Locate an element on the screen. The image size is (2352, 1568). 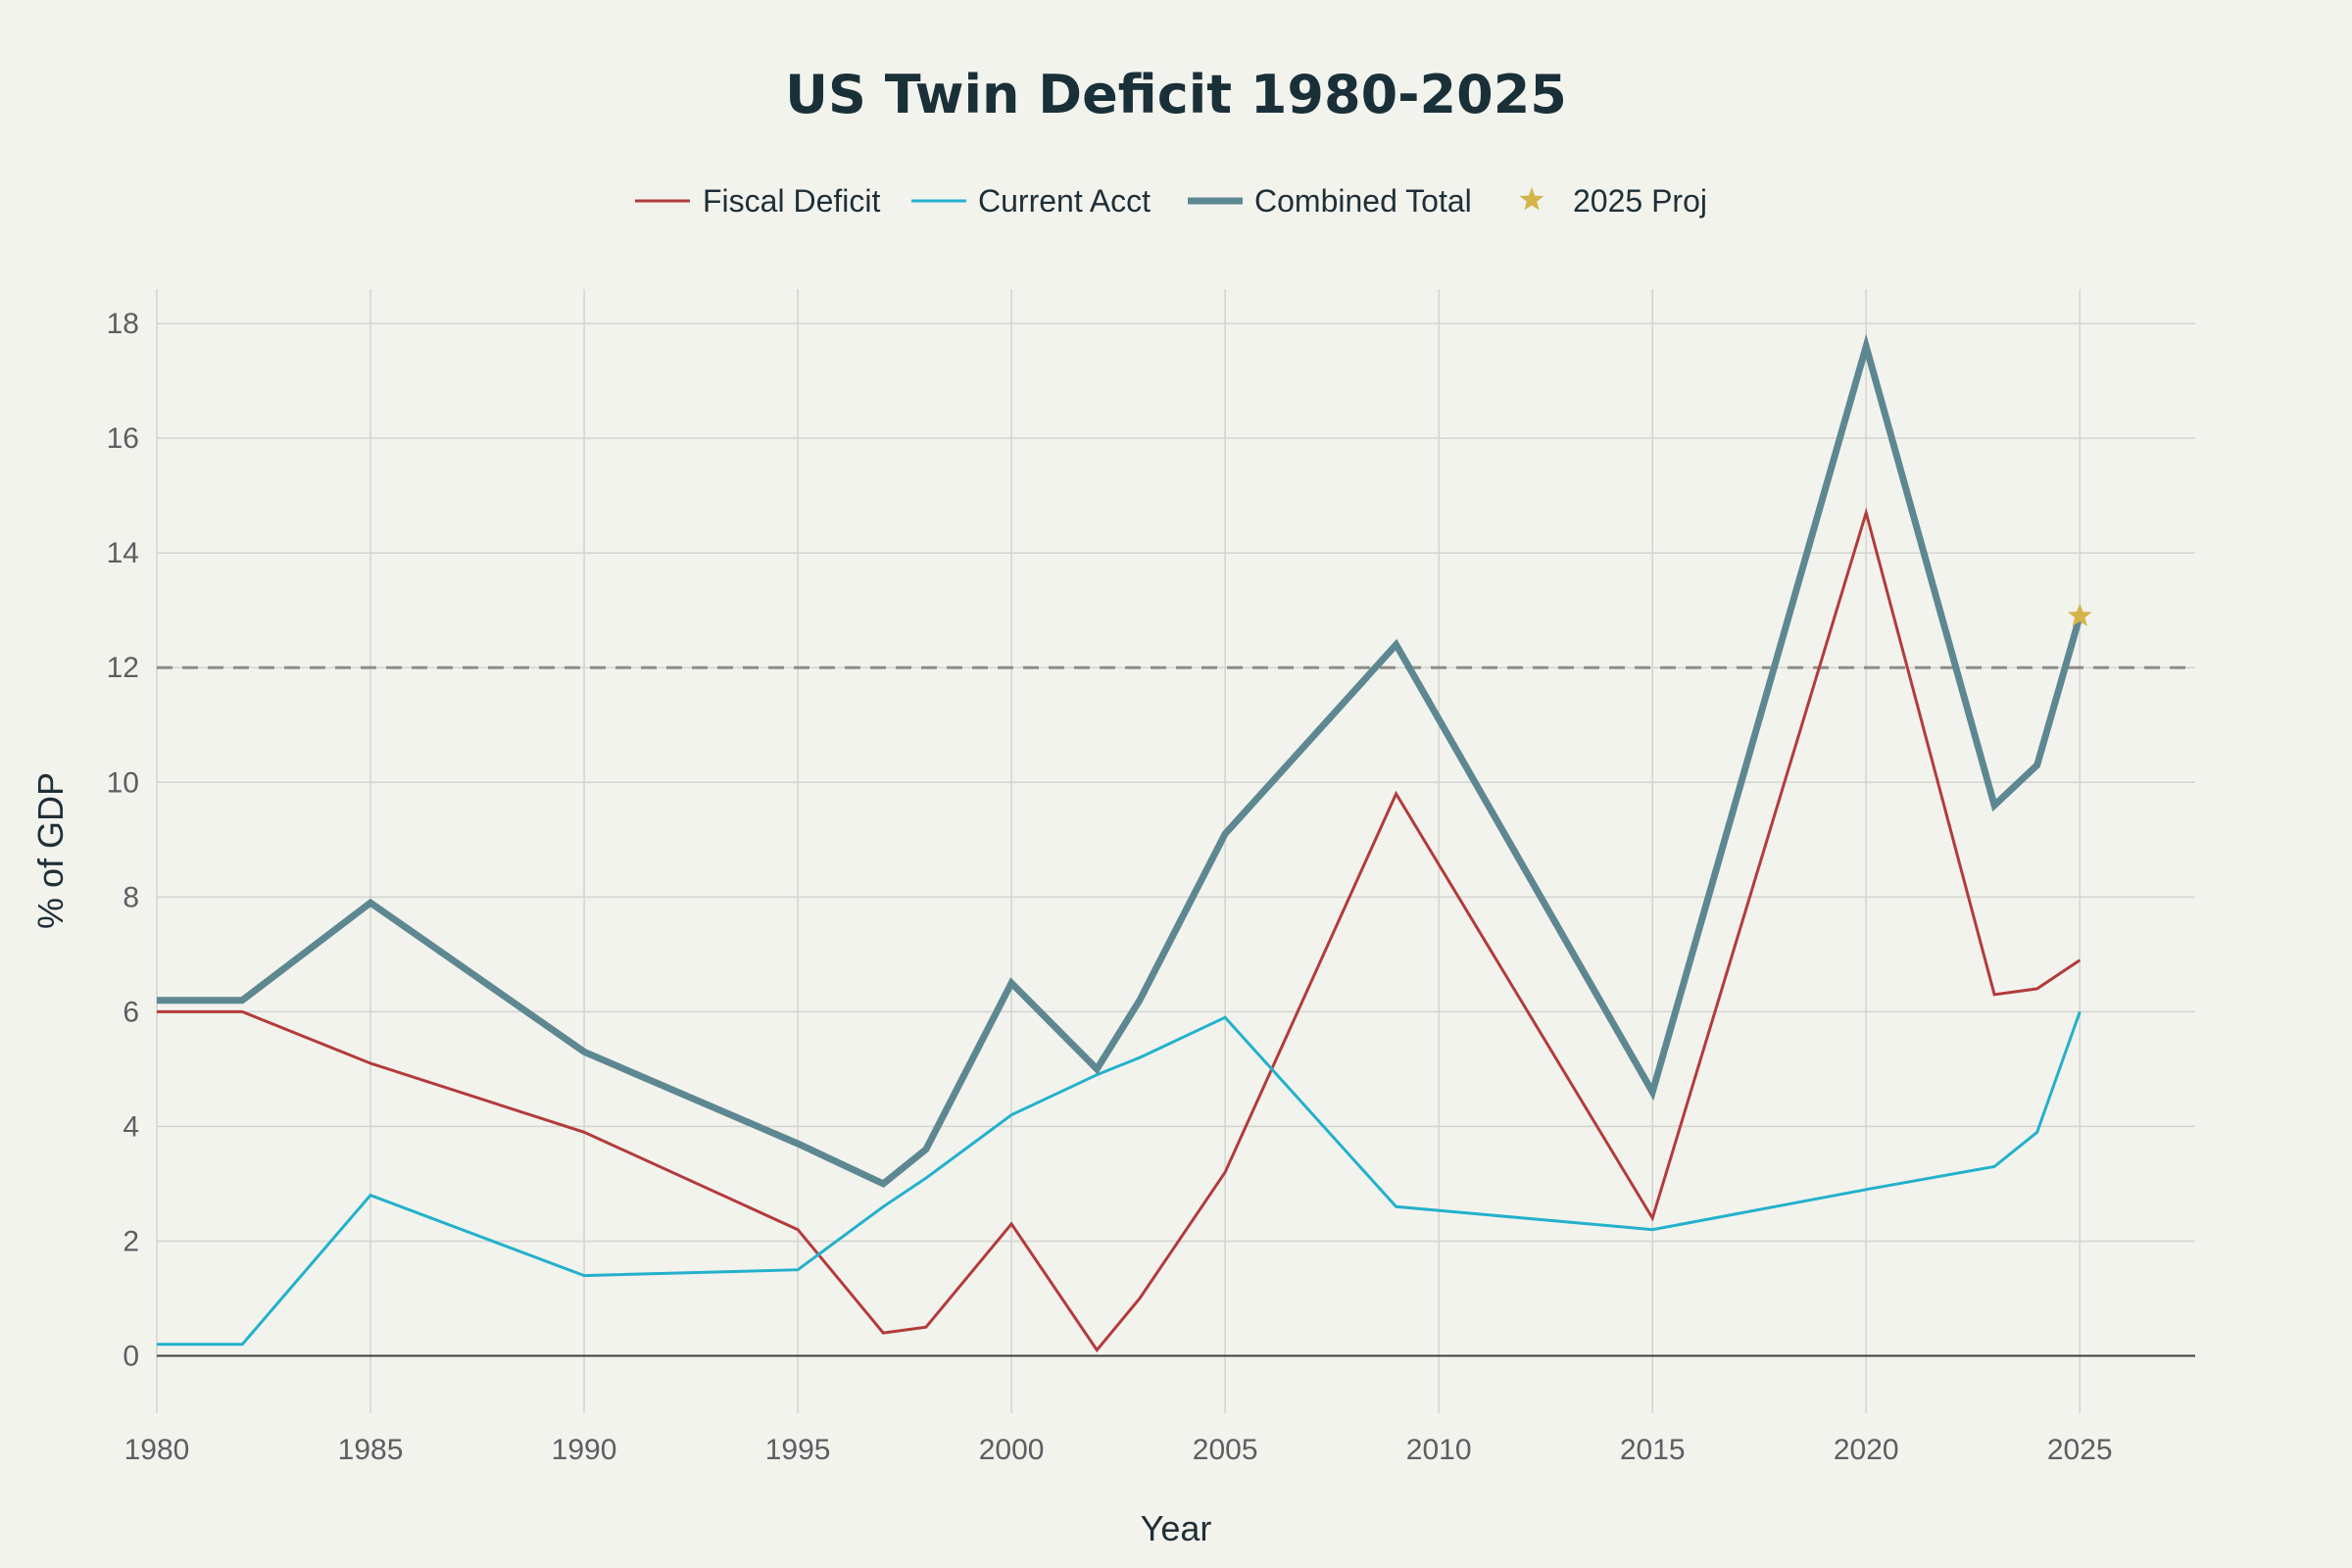
y-tick-label: 18 is located at coordinates (123, 324).